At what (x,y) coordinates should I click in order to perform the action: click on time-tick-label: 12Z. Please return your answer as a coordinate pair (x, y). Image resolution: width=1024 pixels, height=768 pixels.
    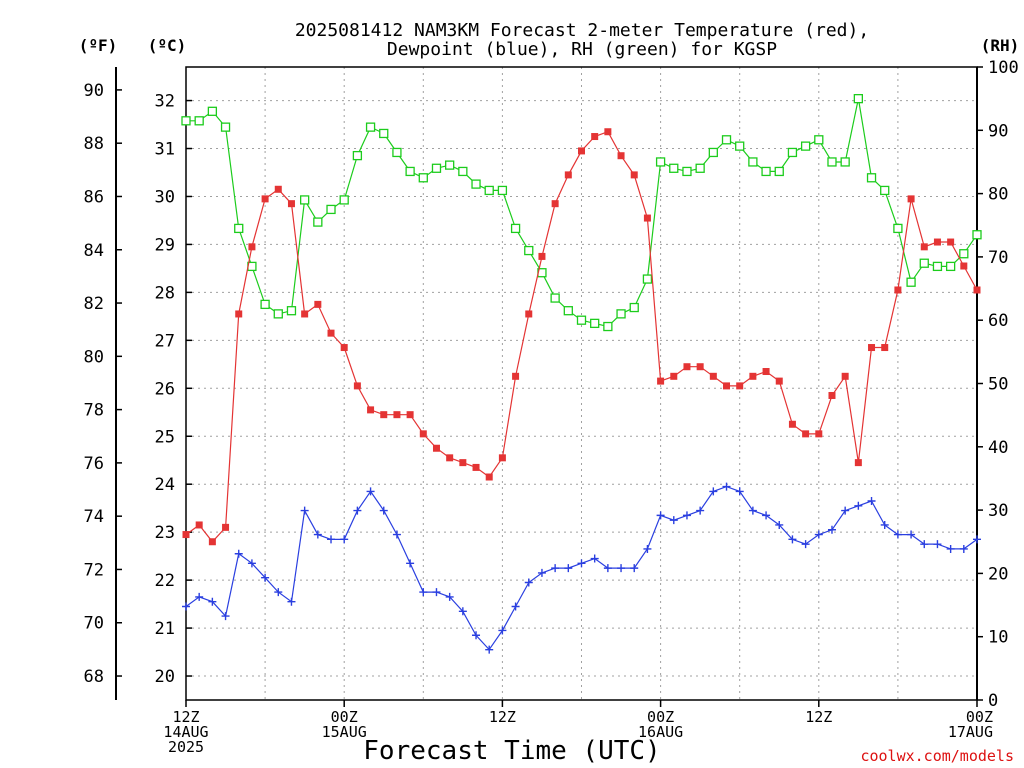
    Looking at the image, I should click on (818, 717).